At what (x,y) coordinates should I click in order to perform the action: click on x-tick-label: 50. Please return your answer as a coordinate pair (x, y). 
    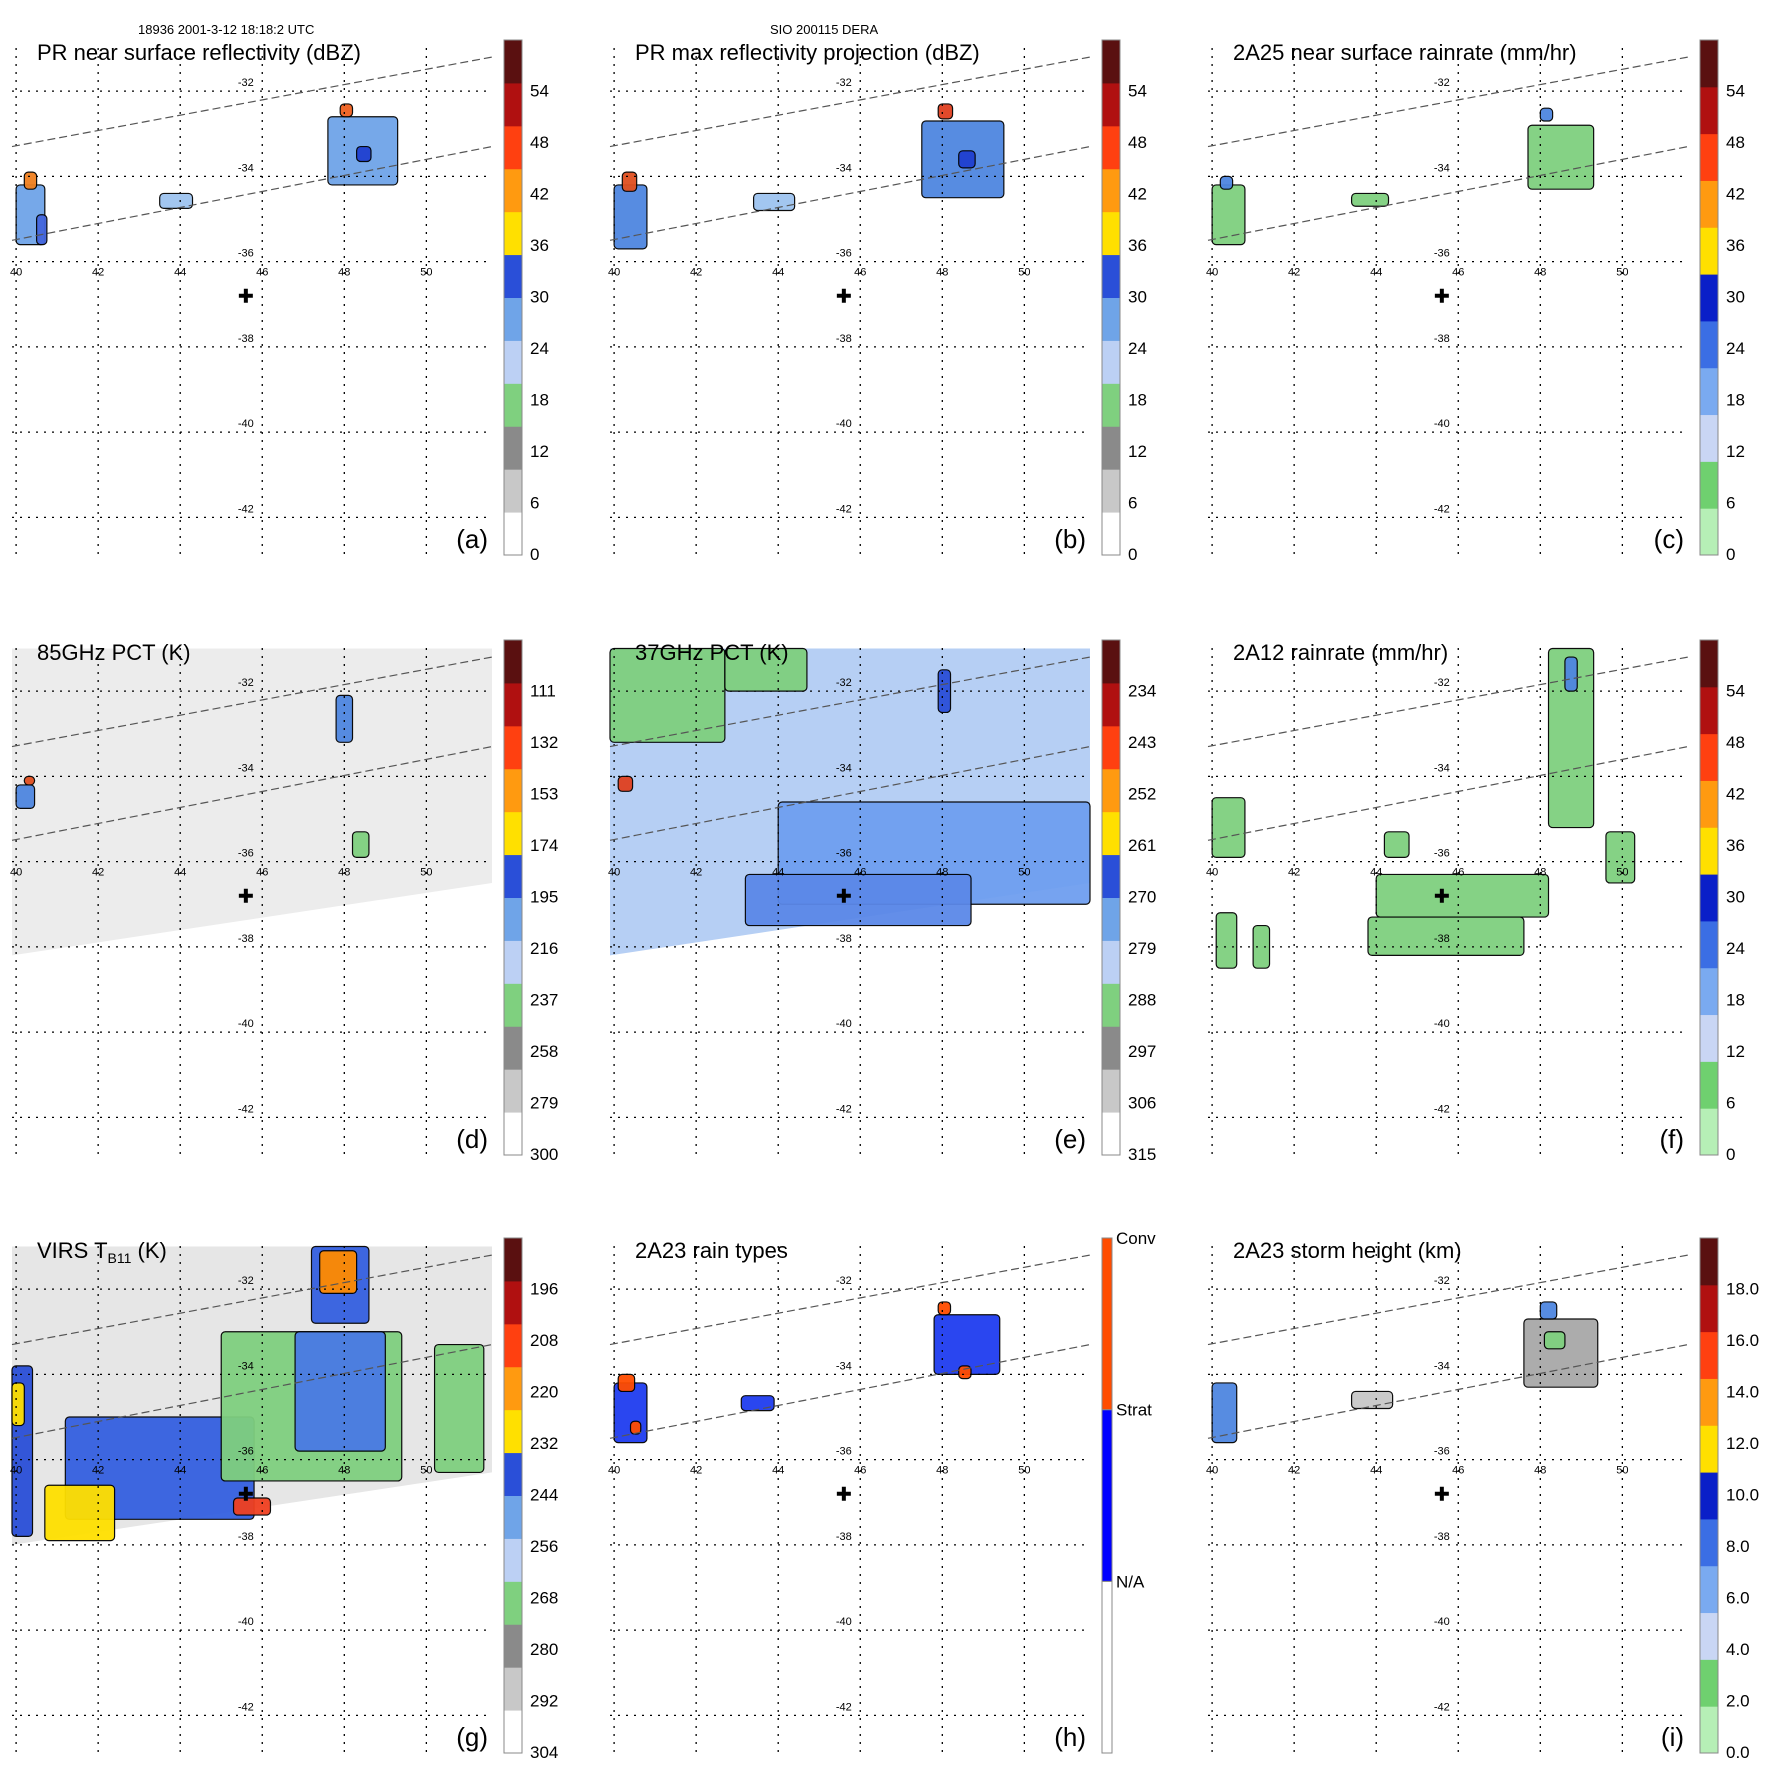
    Looking at the image, I should click on (1024, 873).